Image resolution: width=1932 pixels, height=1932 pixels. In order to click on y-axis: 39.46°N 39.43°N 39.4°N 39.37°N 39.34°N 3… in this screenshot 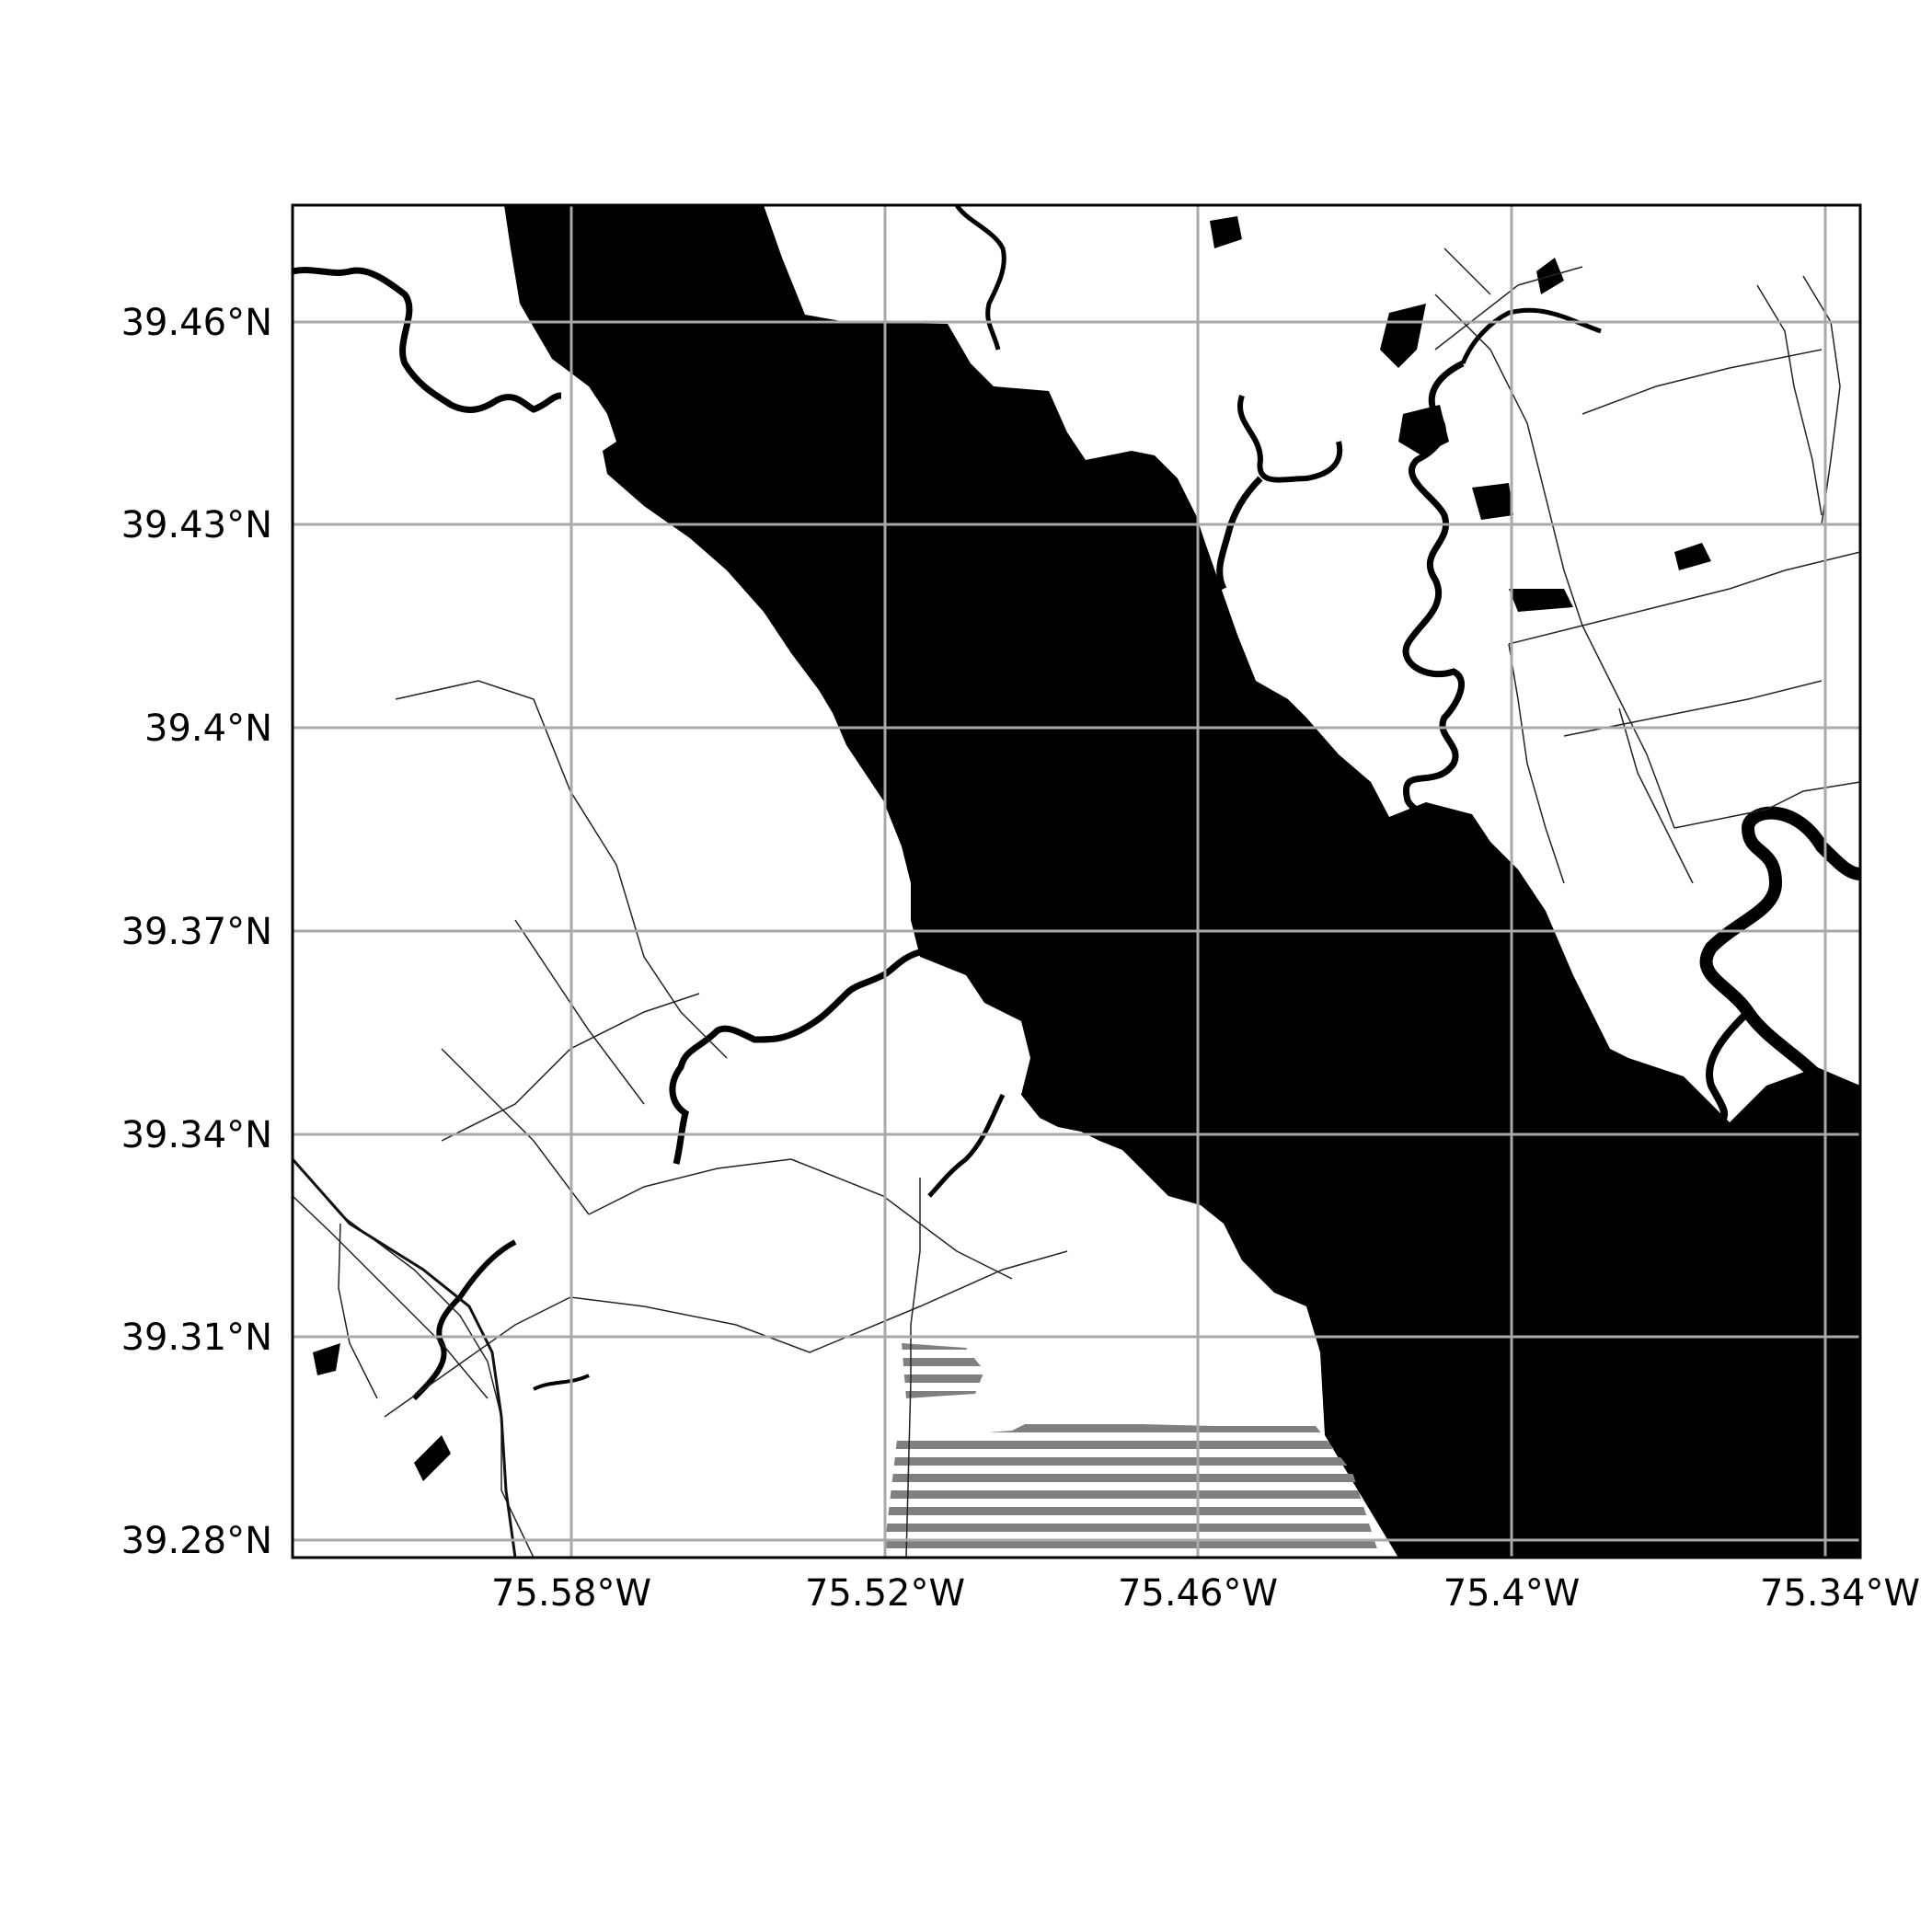, I will do `click(196, 932)`.